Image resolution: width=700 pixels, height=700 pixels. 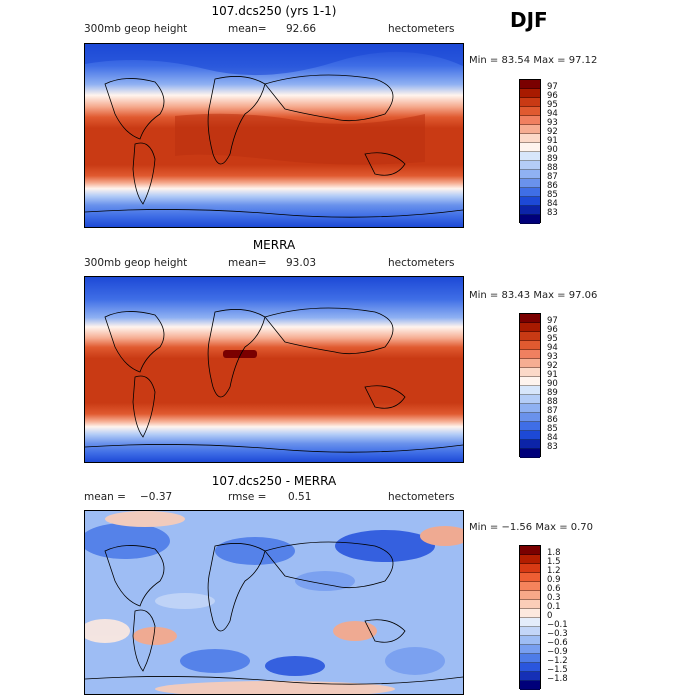 I want to click on colorbar-tick-label: 0.6, so click(x=554, y=589).